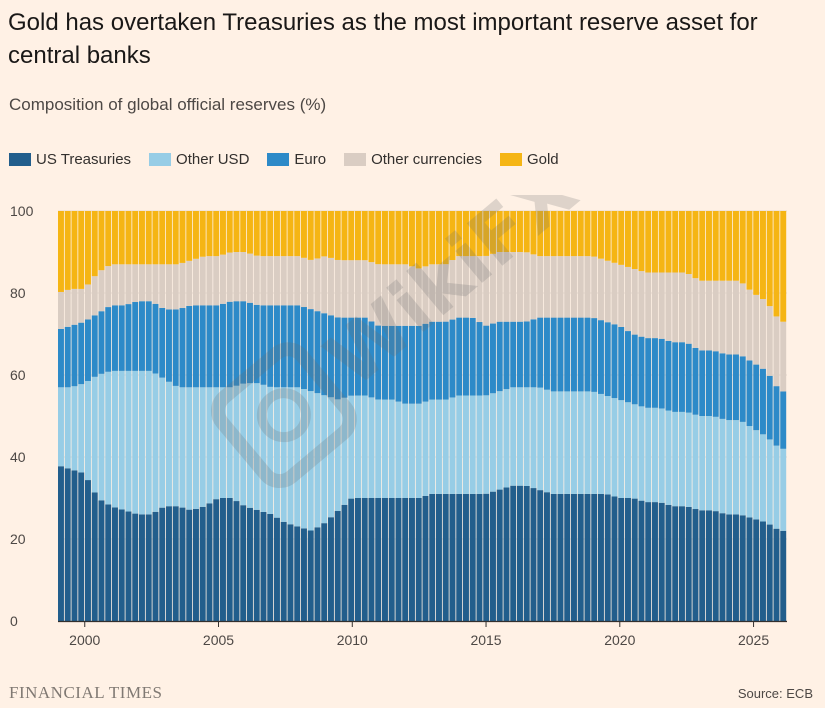 The width and height of the screenshot is (825, 708). I want to click on y-tick-label: 100, so click(22, 211).